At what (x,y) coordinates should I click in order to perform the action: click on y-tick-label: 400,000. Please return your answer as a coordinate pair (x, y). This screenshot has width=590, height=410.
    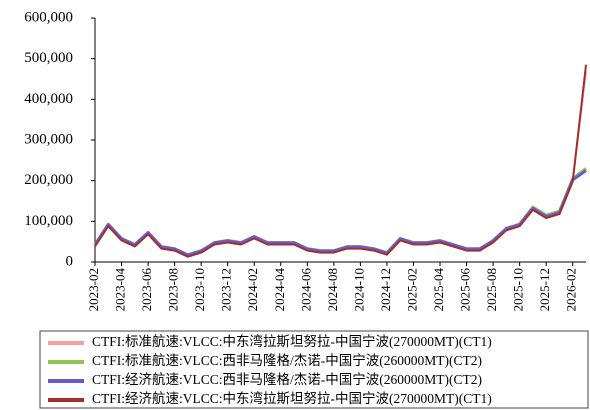
    Looking at the image, I should click on (48, 99).